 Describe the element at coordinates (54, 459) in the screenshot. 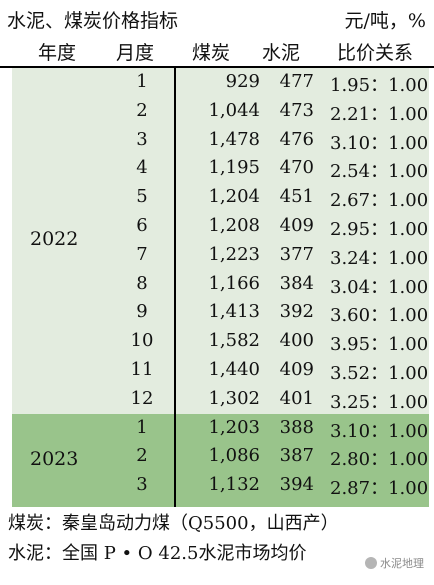

I see `year-label: 2023` at that location.